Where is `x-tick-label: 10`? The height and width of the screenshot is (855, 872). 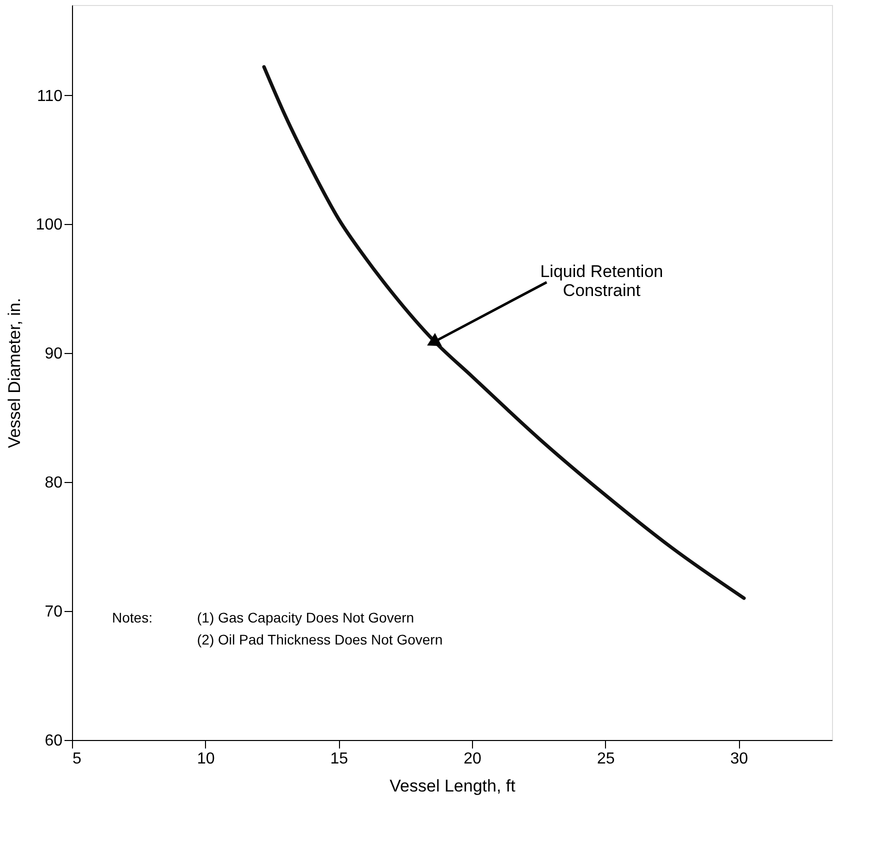
x-tick-label: 10 is located at coordinates (205, 759).